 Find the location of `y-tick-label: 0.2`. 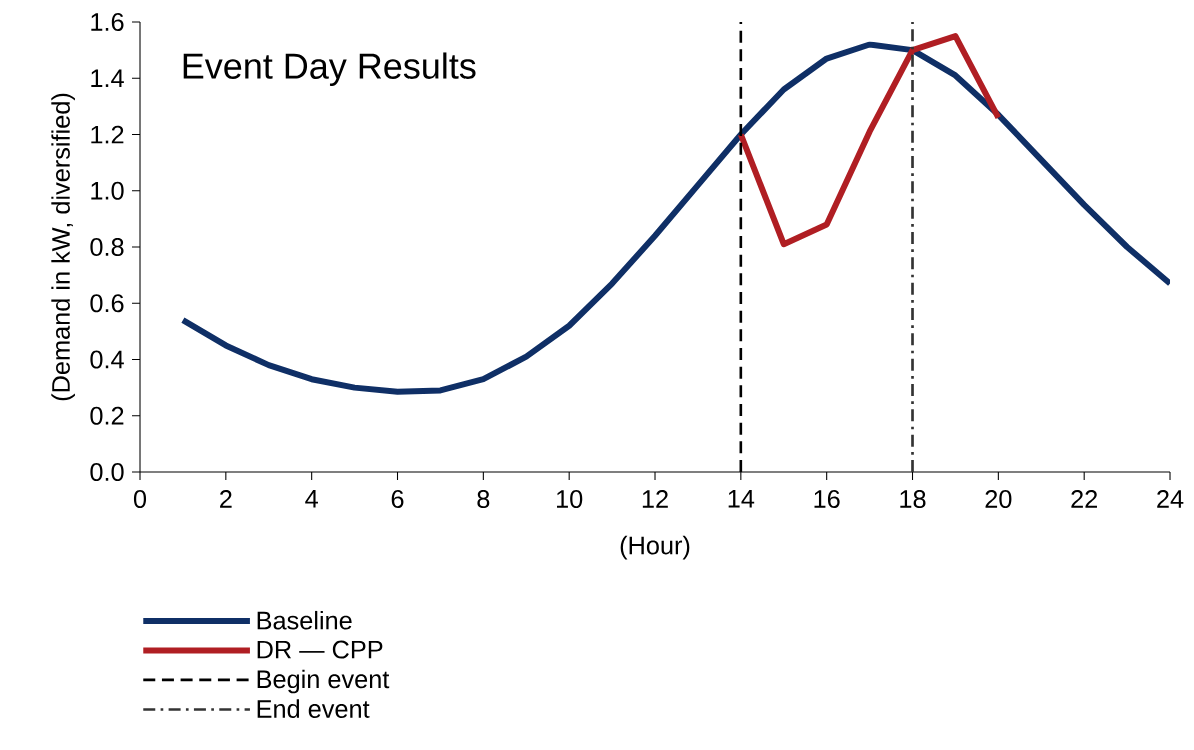

y-tick-label: 0.2 is located at coordinates (107, 415).